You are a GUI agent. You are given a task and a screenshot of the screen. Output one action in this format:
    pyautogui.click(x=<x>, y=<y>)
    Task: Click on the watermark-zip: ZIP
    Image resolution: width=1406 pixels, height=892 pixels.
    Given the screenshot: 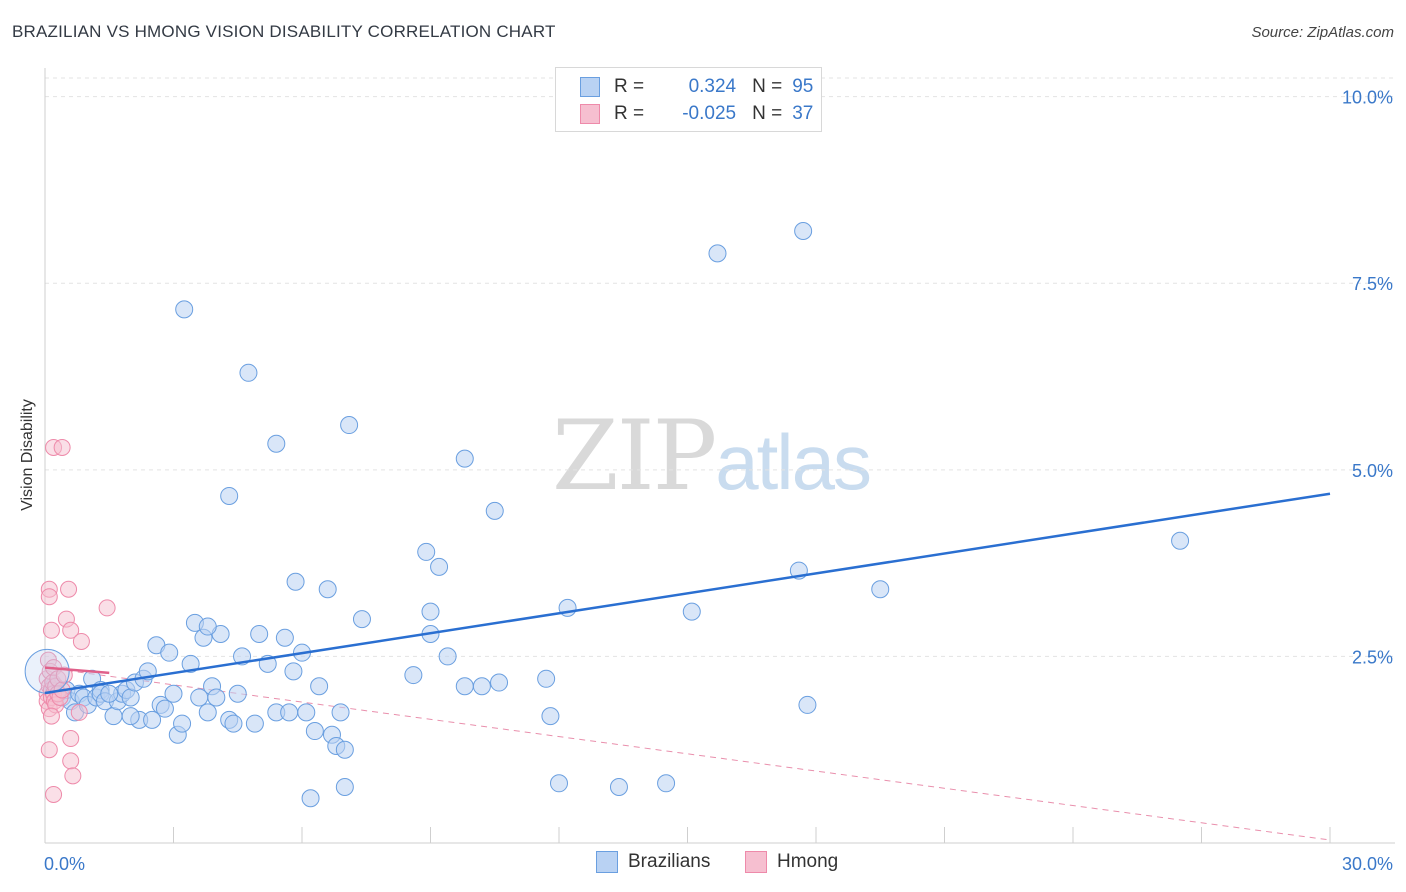 What is the action you would take?
    pyautogui.click(x=634, y=456)
    